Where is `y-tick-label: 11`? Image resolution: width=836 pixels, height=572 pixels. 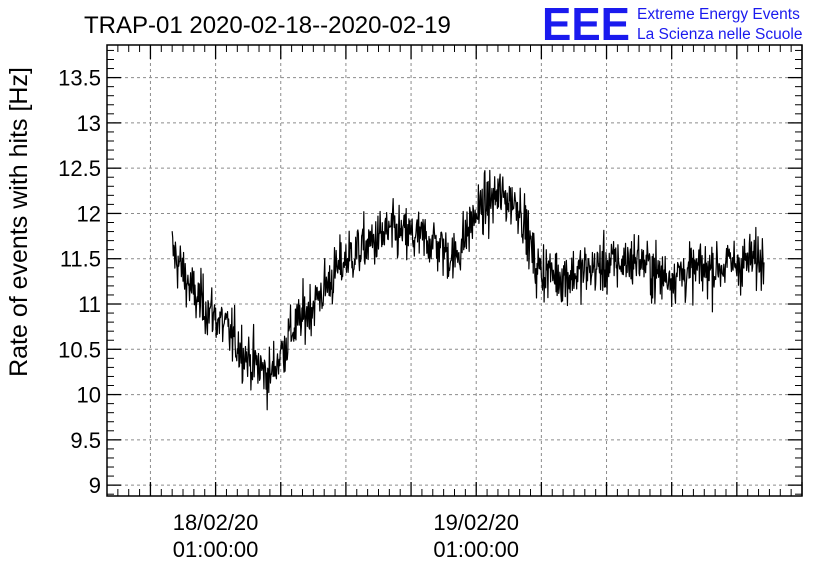
y-tick-label: 11 is located at coordinates (89, 304).